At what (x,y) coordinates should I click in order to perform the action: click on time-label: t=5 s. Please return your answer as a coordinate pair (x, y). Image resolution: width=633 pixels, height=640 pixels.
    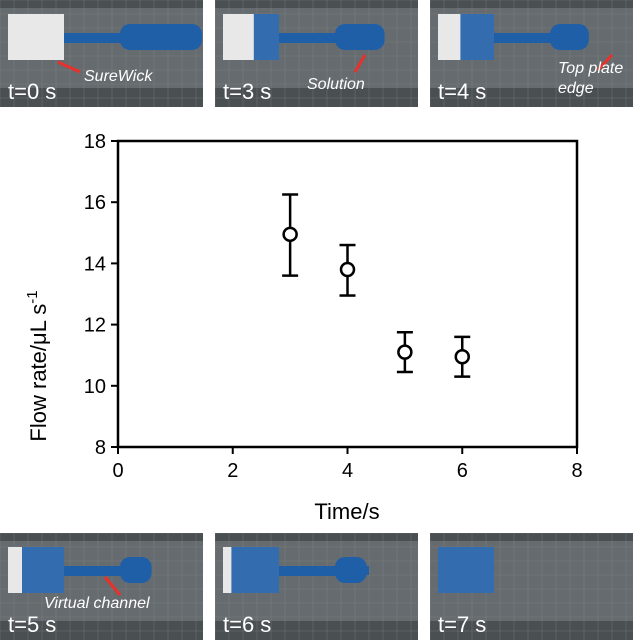
    Looking at the image, I should click on (32, 624).